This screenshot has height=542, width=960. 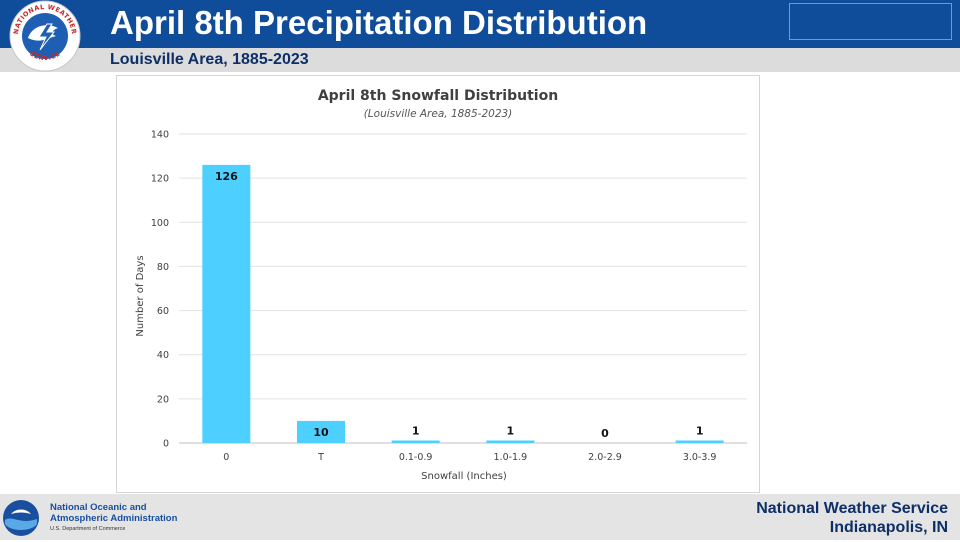 What do you see at coordinates (888, 527) in the screenshot?
I see `nws-line-2: Indianapolis, IN` at bounding box center [888, 527].